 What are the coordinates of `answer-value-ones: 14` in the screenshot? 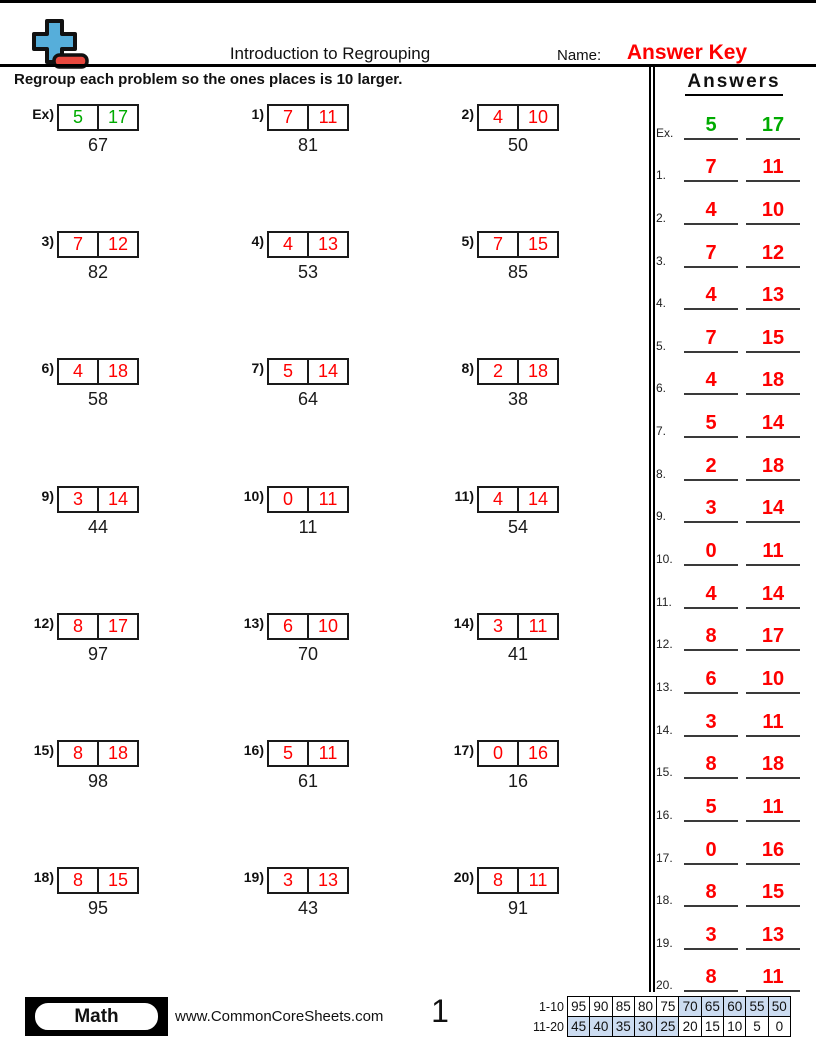 It's located at (773, 508).